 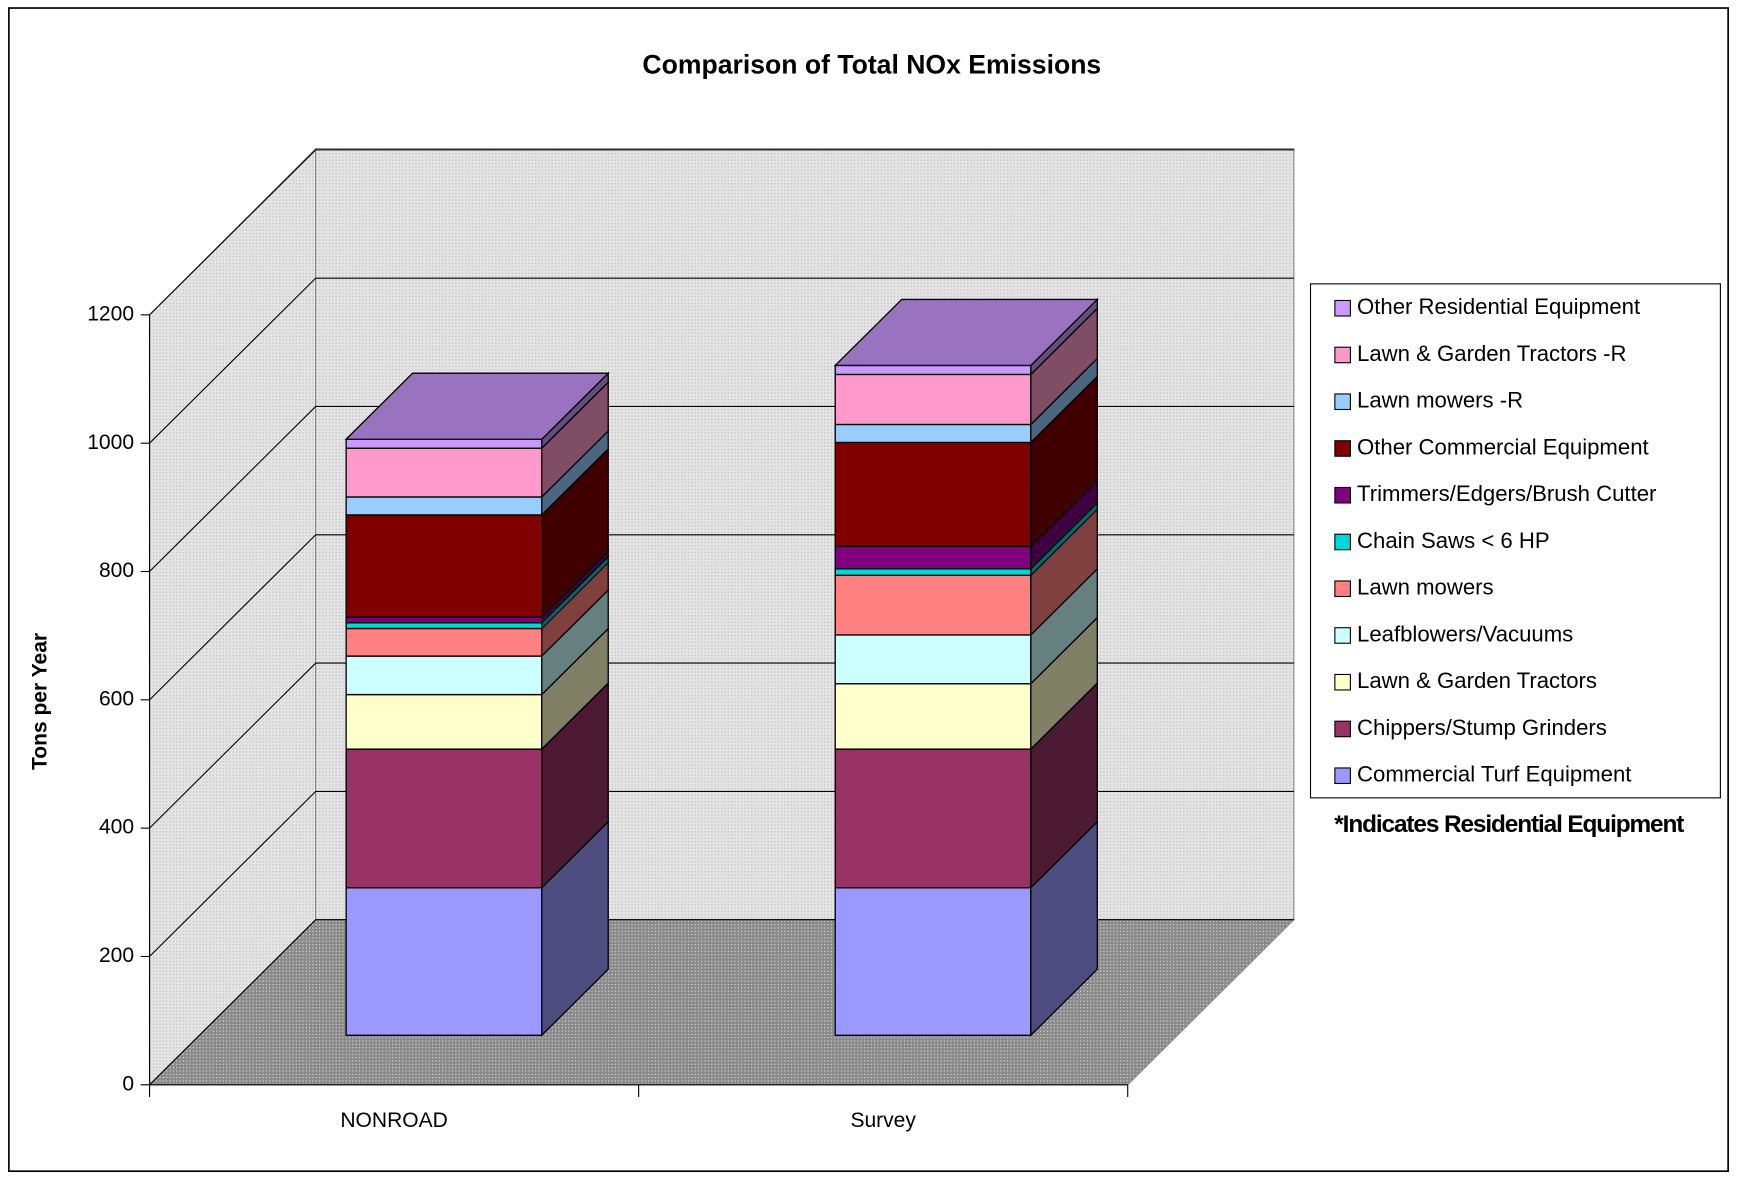 What do you see at coordinates (40, 701) in the screenshot?
I see `y-axis-title: Tons per Year` at bounding box center [40, 701].